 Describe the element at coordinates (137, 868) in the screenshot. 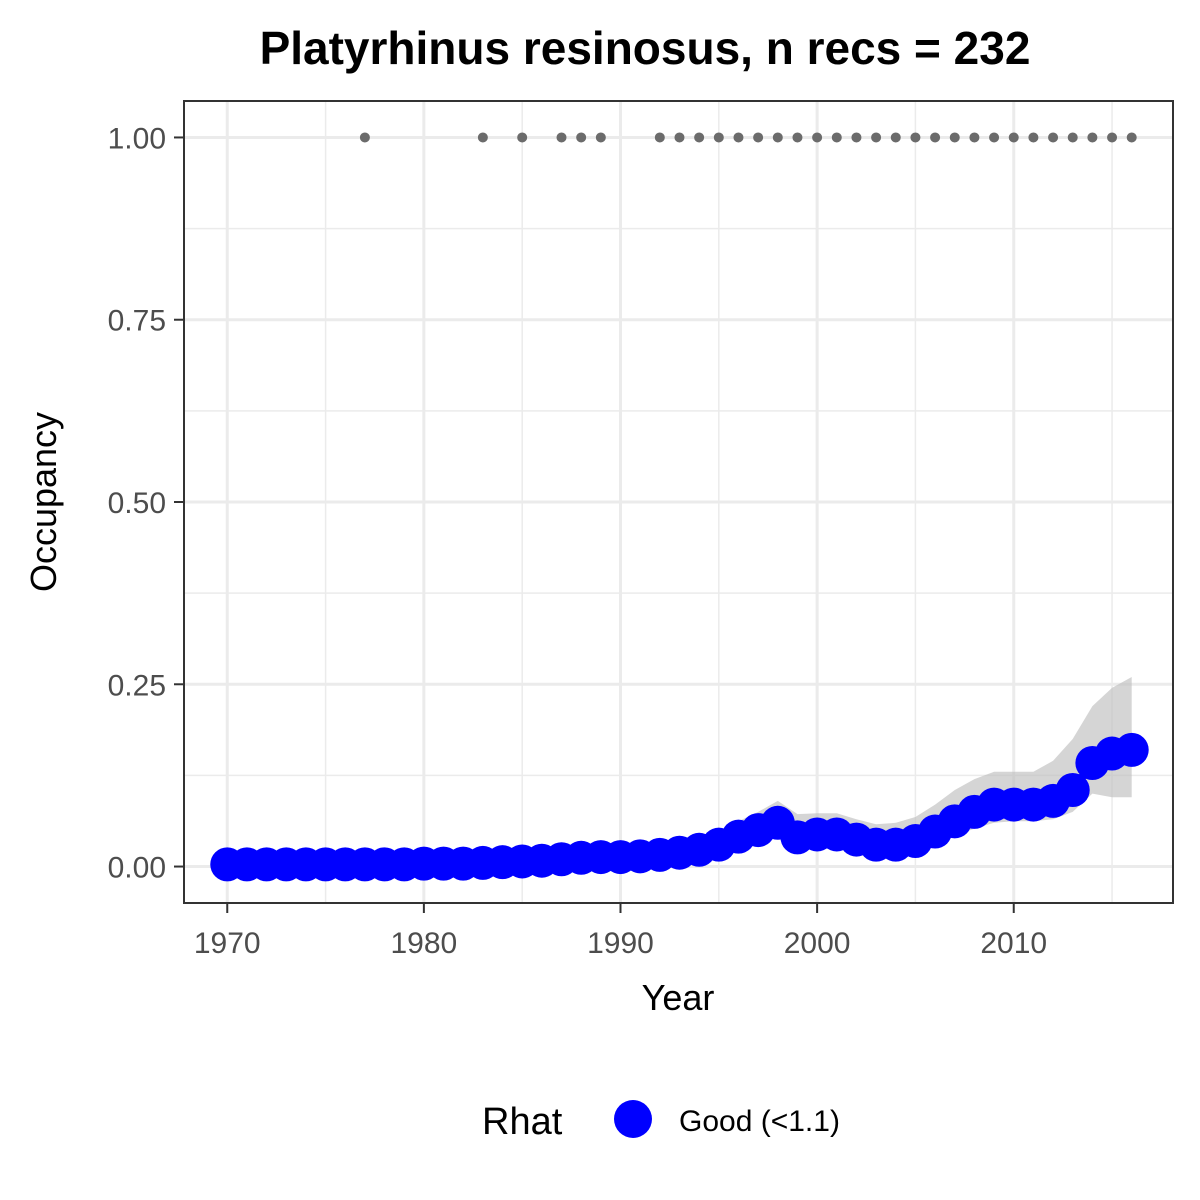

I see `y-tick-label: 0.00` at that location.